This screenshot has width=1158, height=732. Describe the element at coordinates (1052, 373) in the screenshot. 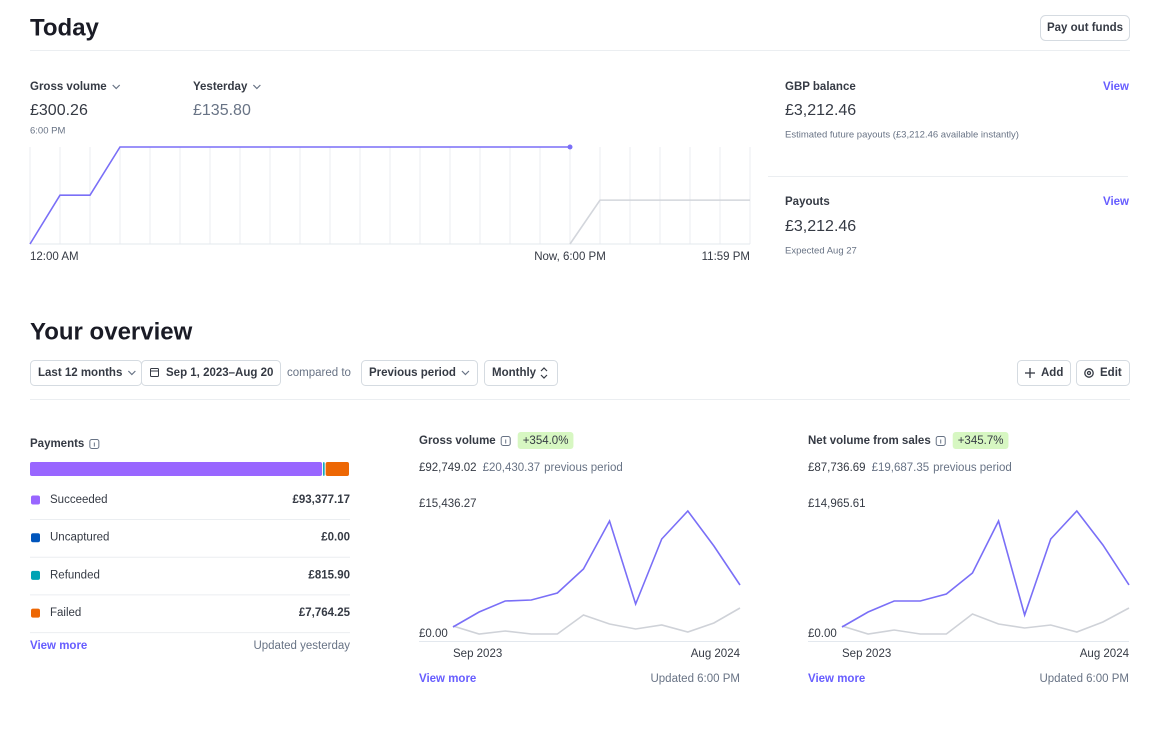

I see `add-label: Add` at that location.